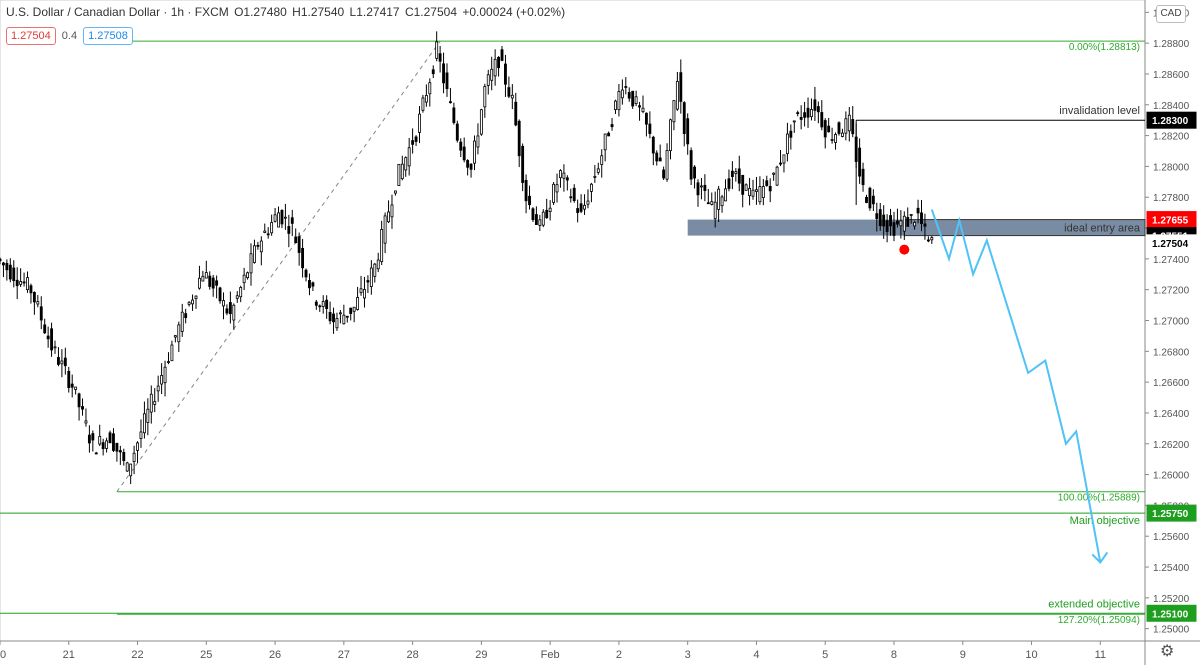 The width and height of the screenshot is (1200, 670). Describe the element at coordinates (412, 655) in the screenshot. I see `x-tick-label: 28` at that location.